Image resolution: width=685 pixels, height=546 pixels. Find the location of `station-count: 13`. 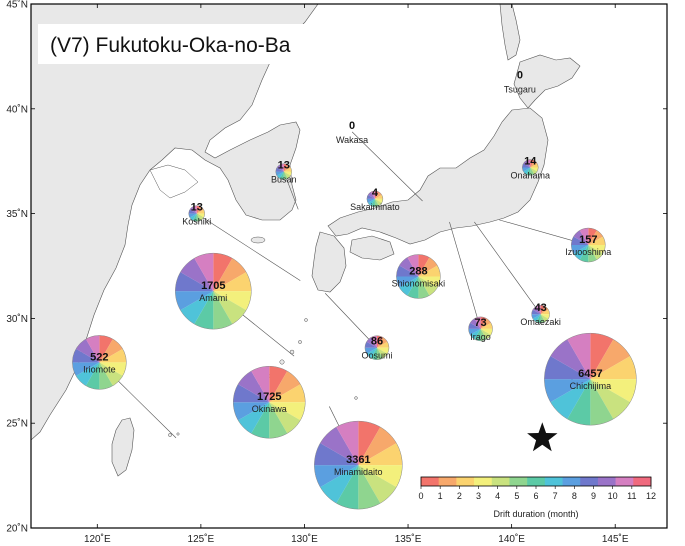

station-count: 13 is located at coordinates (284, 166).